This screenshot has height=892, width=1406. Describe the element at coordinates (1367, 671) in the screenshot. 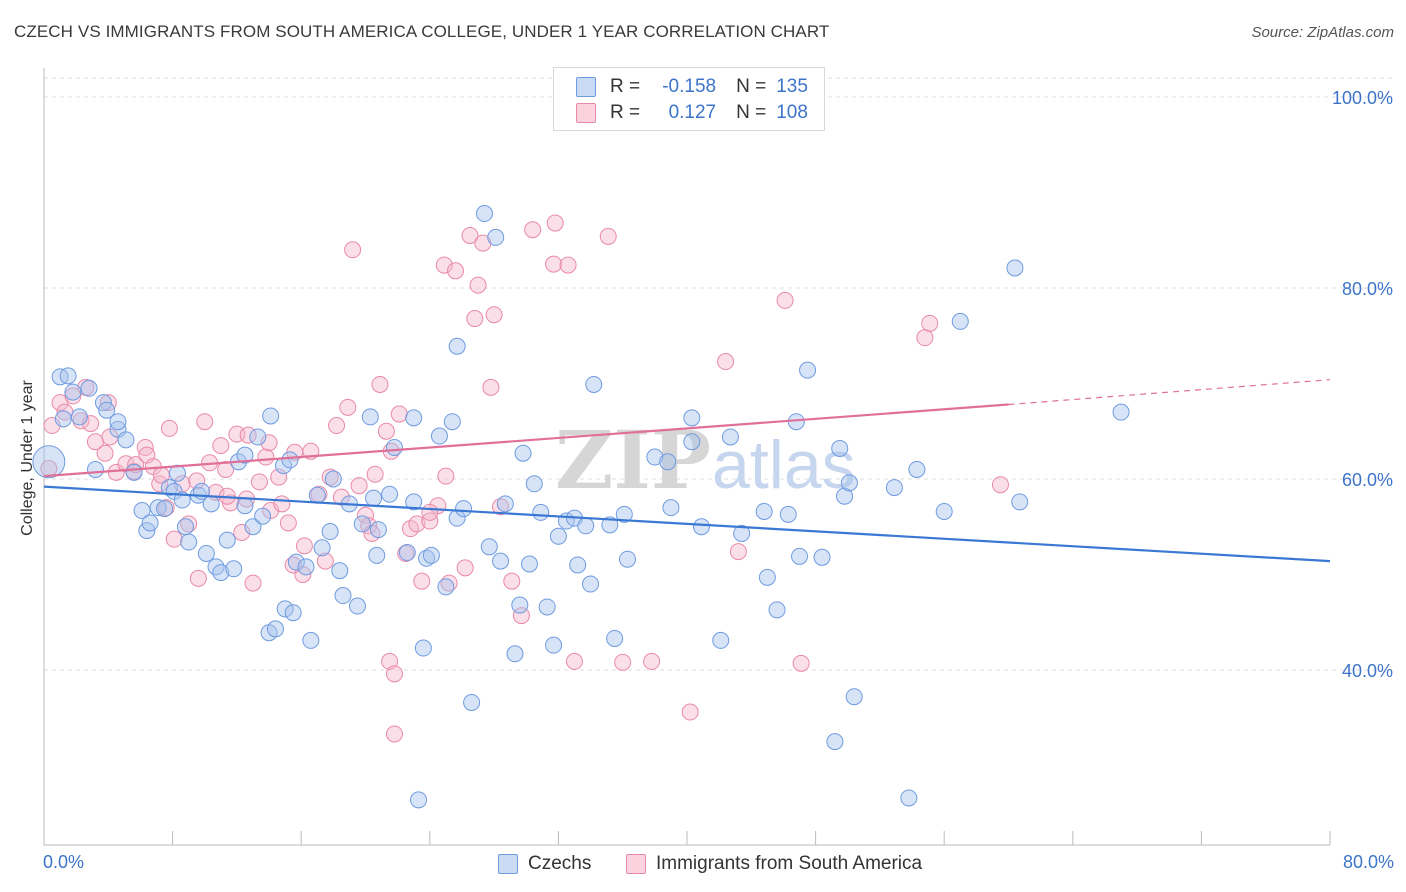

I see `y-tick-label: 40.0%` at that location.